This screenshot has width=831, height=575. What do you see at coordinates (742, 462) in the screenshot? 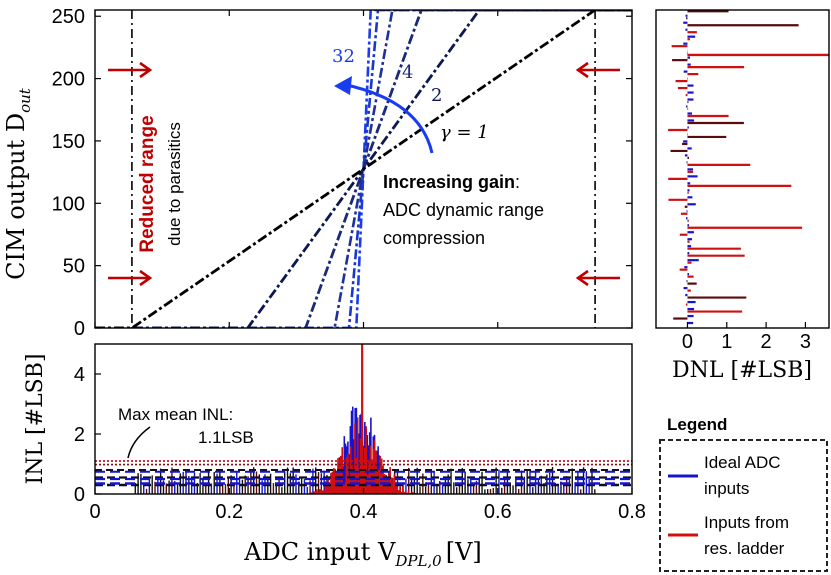
I see `legend-label-ideal-line1: Ideal ADC` at bounding box center [742, 462].